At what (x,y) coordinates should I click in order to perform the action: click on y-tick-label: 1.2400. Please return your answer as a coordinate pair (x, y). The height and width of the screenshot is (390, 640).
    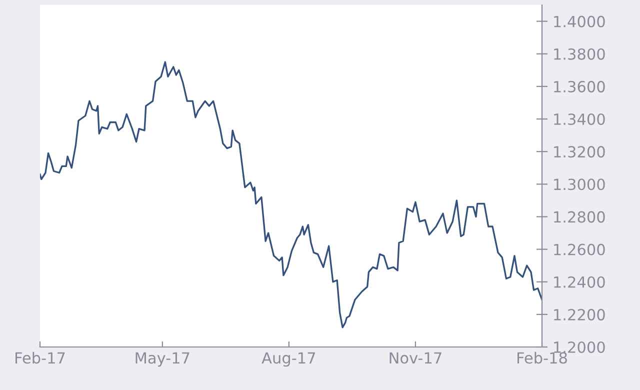
    Looking at the image, I should click on (579, 282).